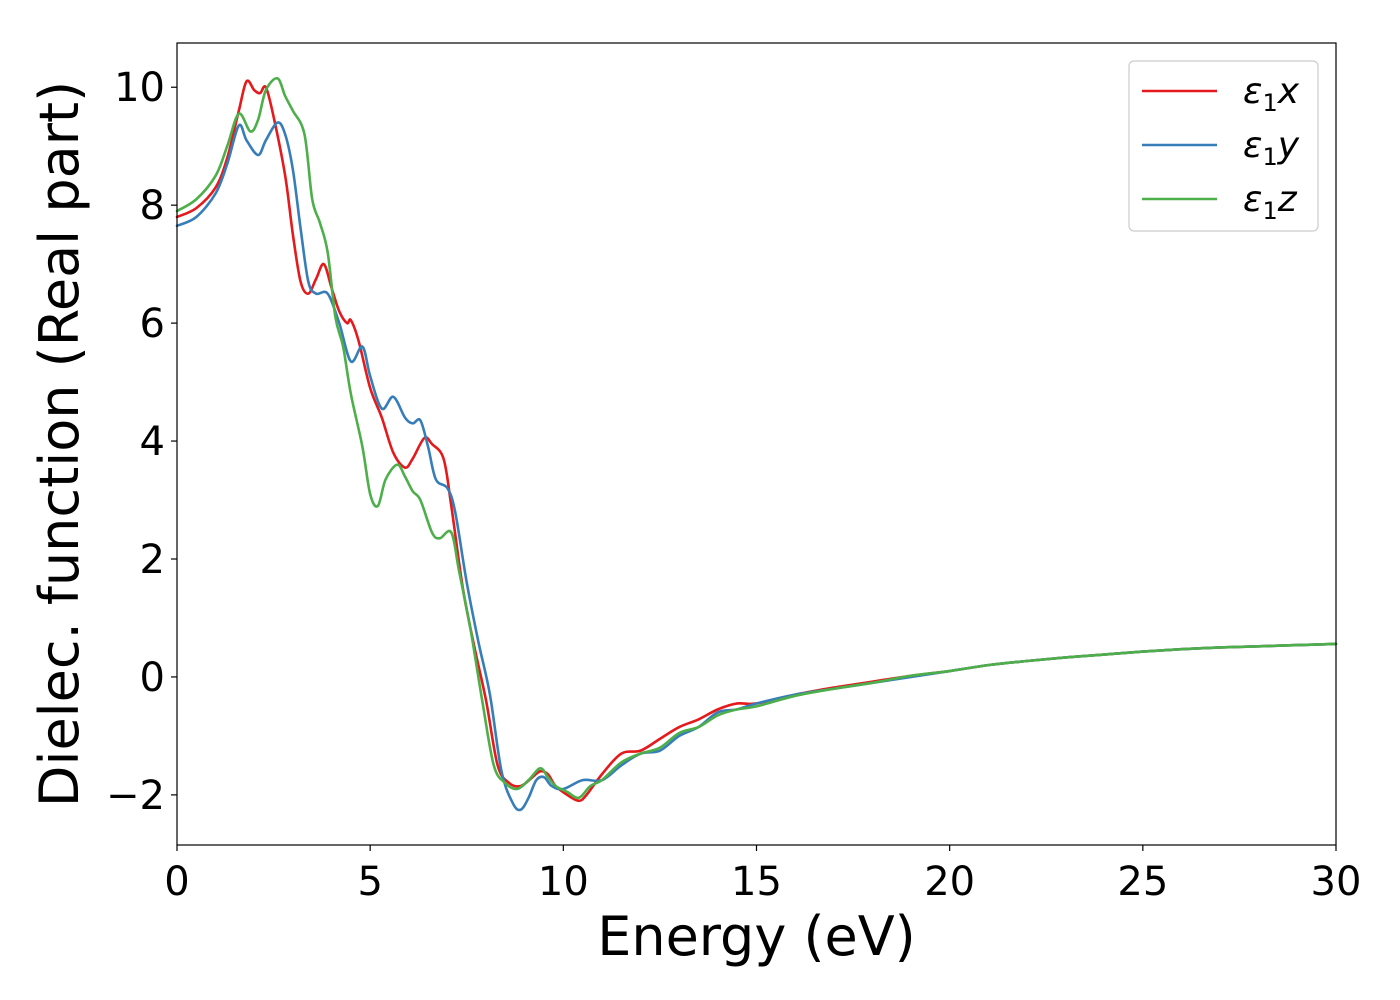 Image resolution: width=1400 pixels, height=1000 pixels. I want to click on x-tick-label: 30, so click(1336, 882).